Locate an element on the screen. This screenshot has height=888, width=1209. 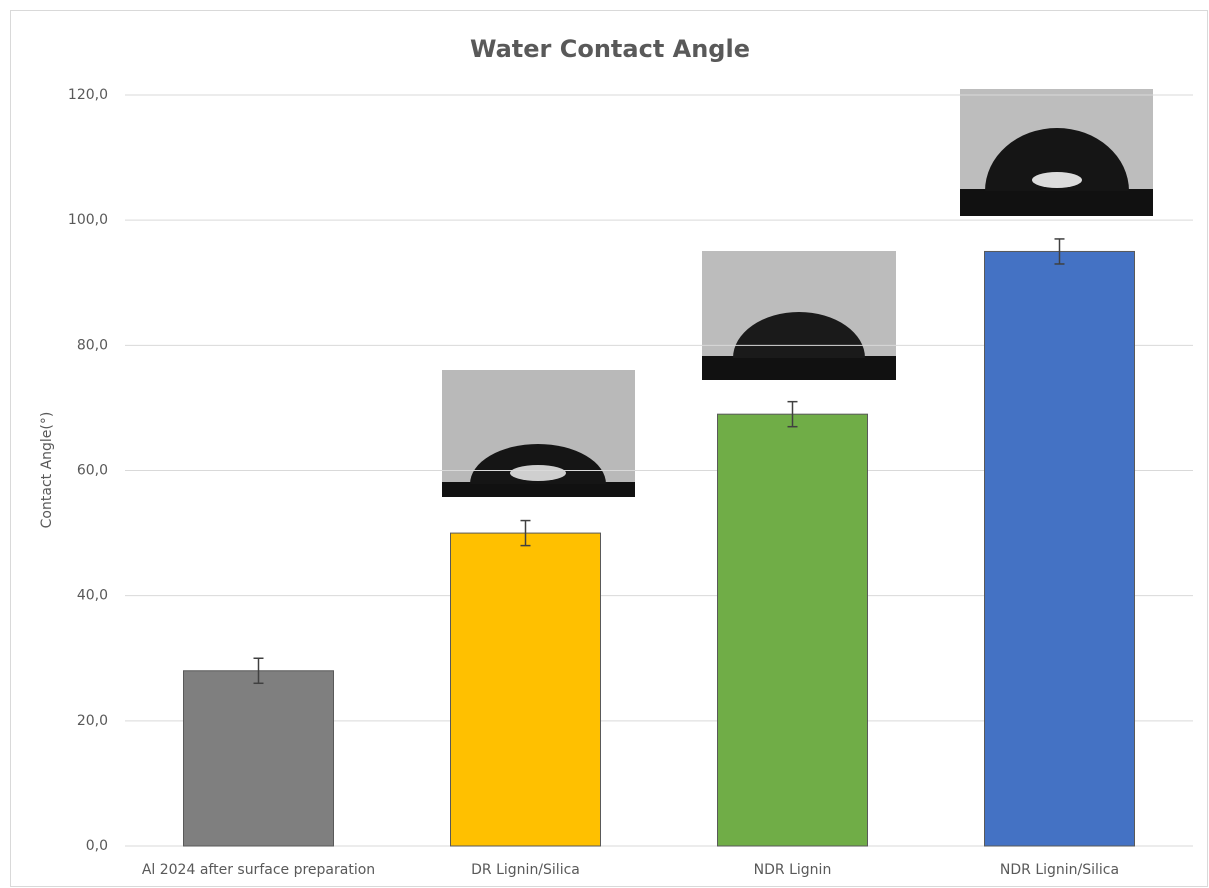
y-tick-label: 0,0 is located at coordinates (97, 846).